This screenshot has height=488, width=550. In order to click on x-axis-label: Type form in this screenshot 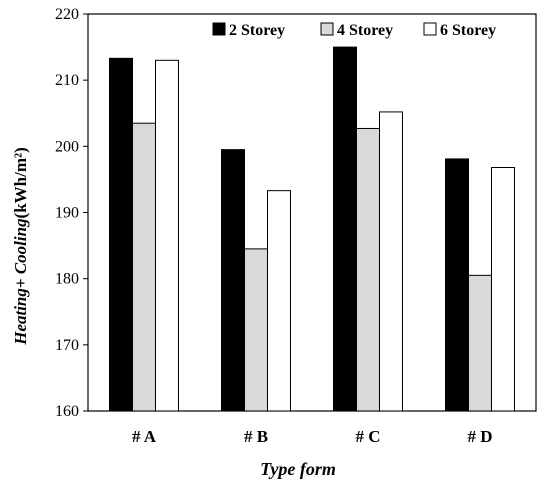, I will do `click(298, 469)`.